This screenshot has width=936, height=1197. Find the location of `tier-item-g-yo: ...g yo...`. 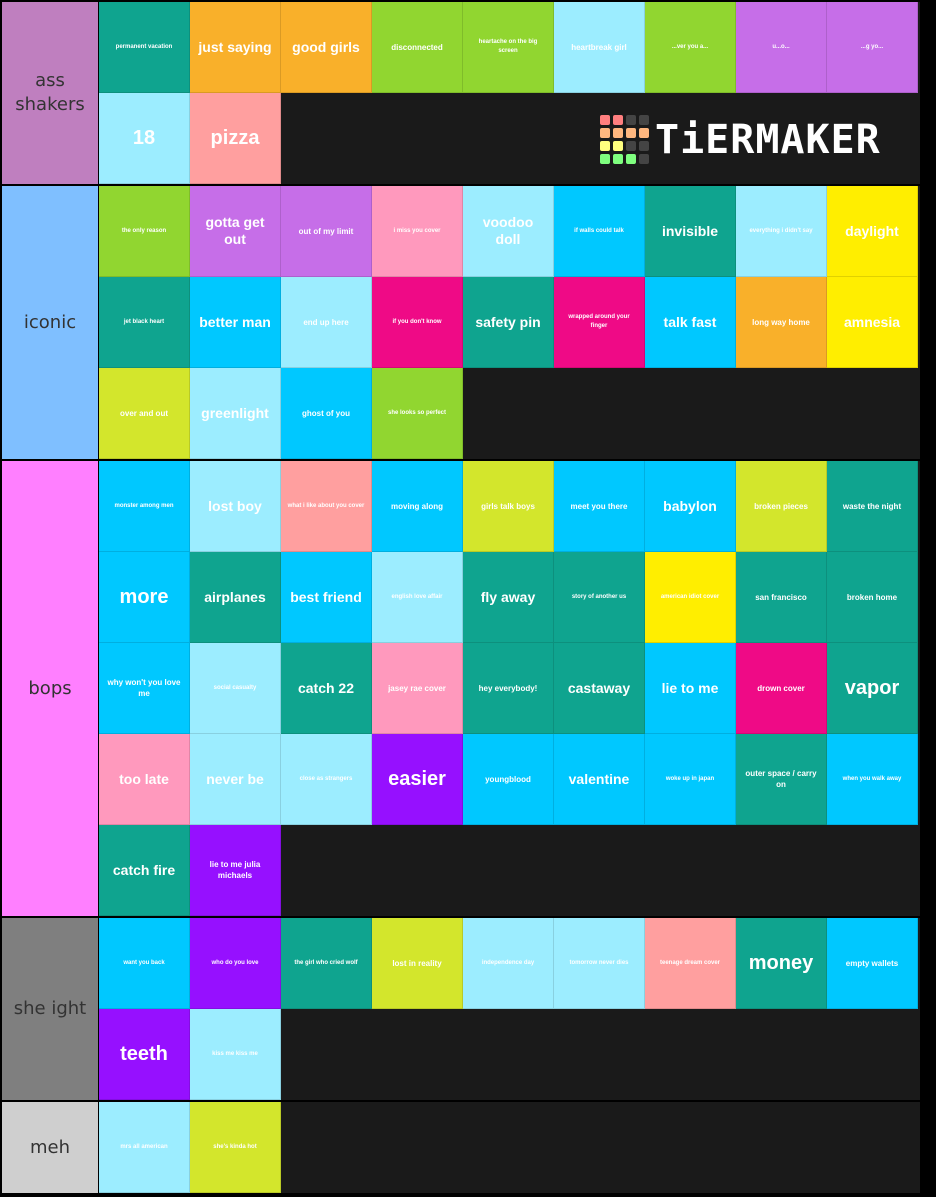

tier-item-g-yo: ...g yo... is located at coordinates (872, 47).